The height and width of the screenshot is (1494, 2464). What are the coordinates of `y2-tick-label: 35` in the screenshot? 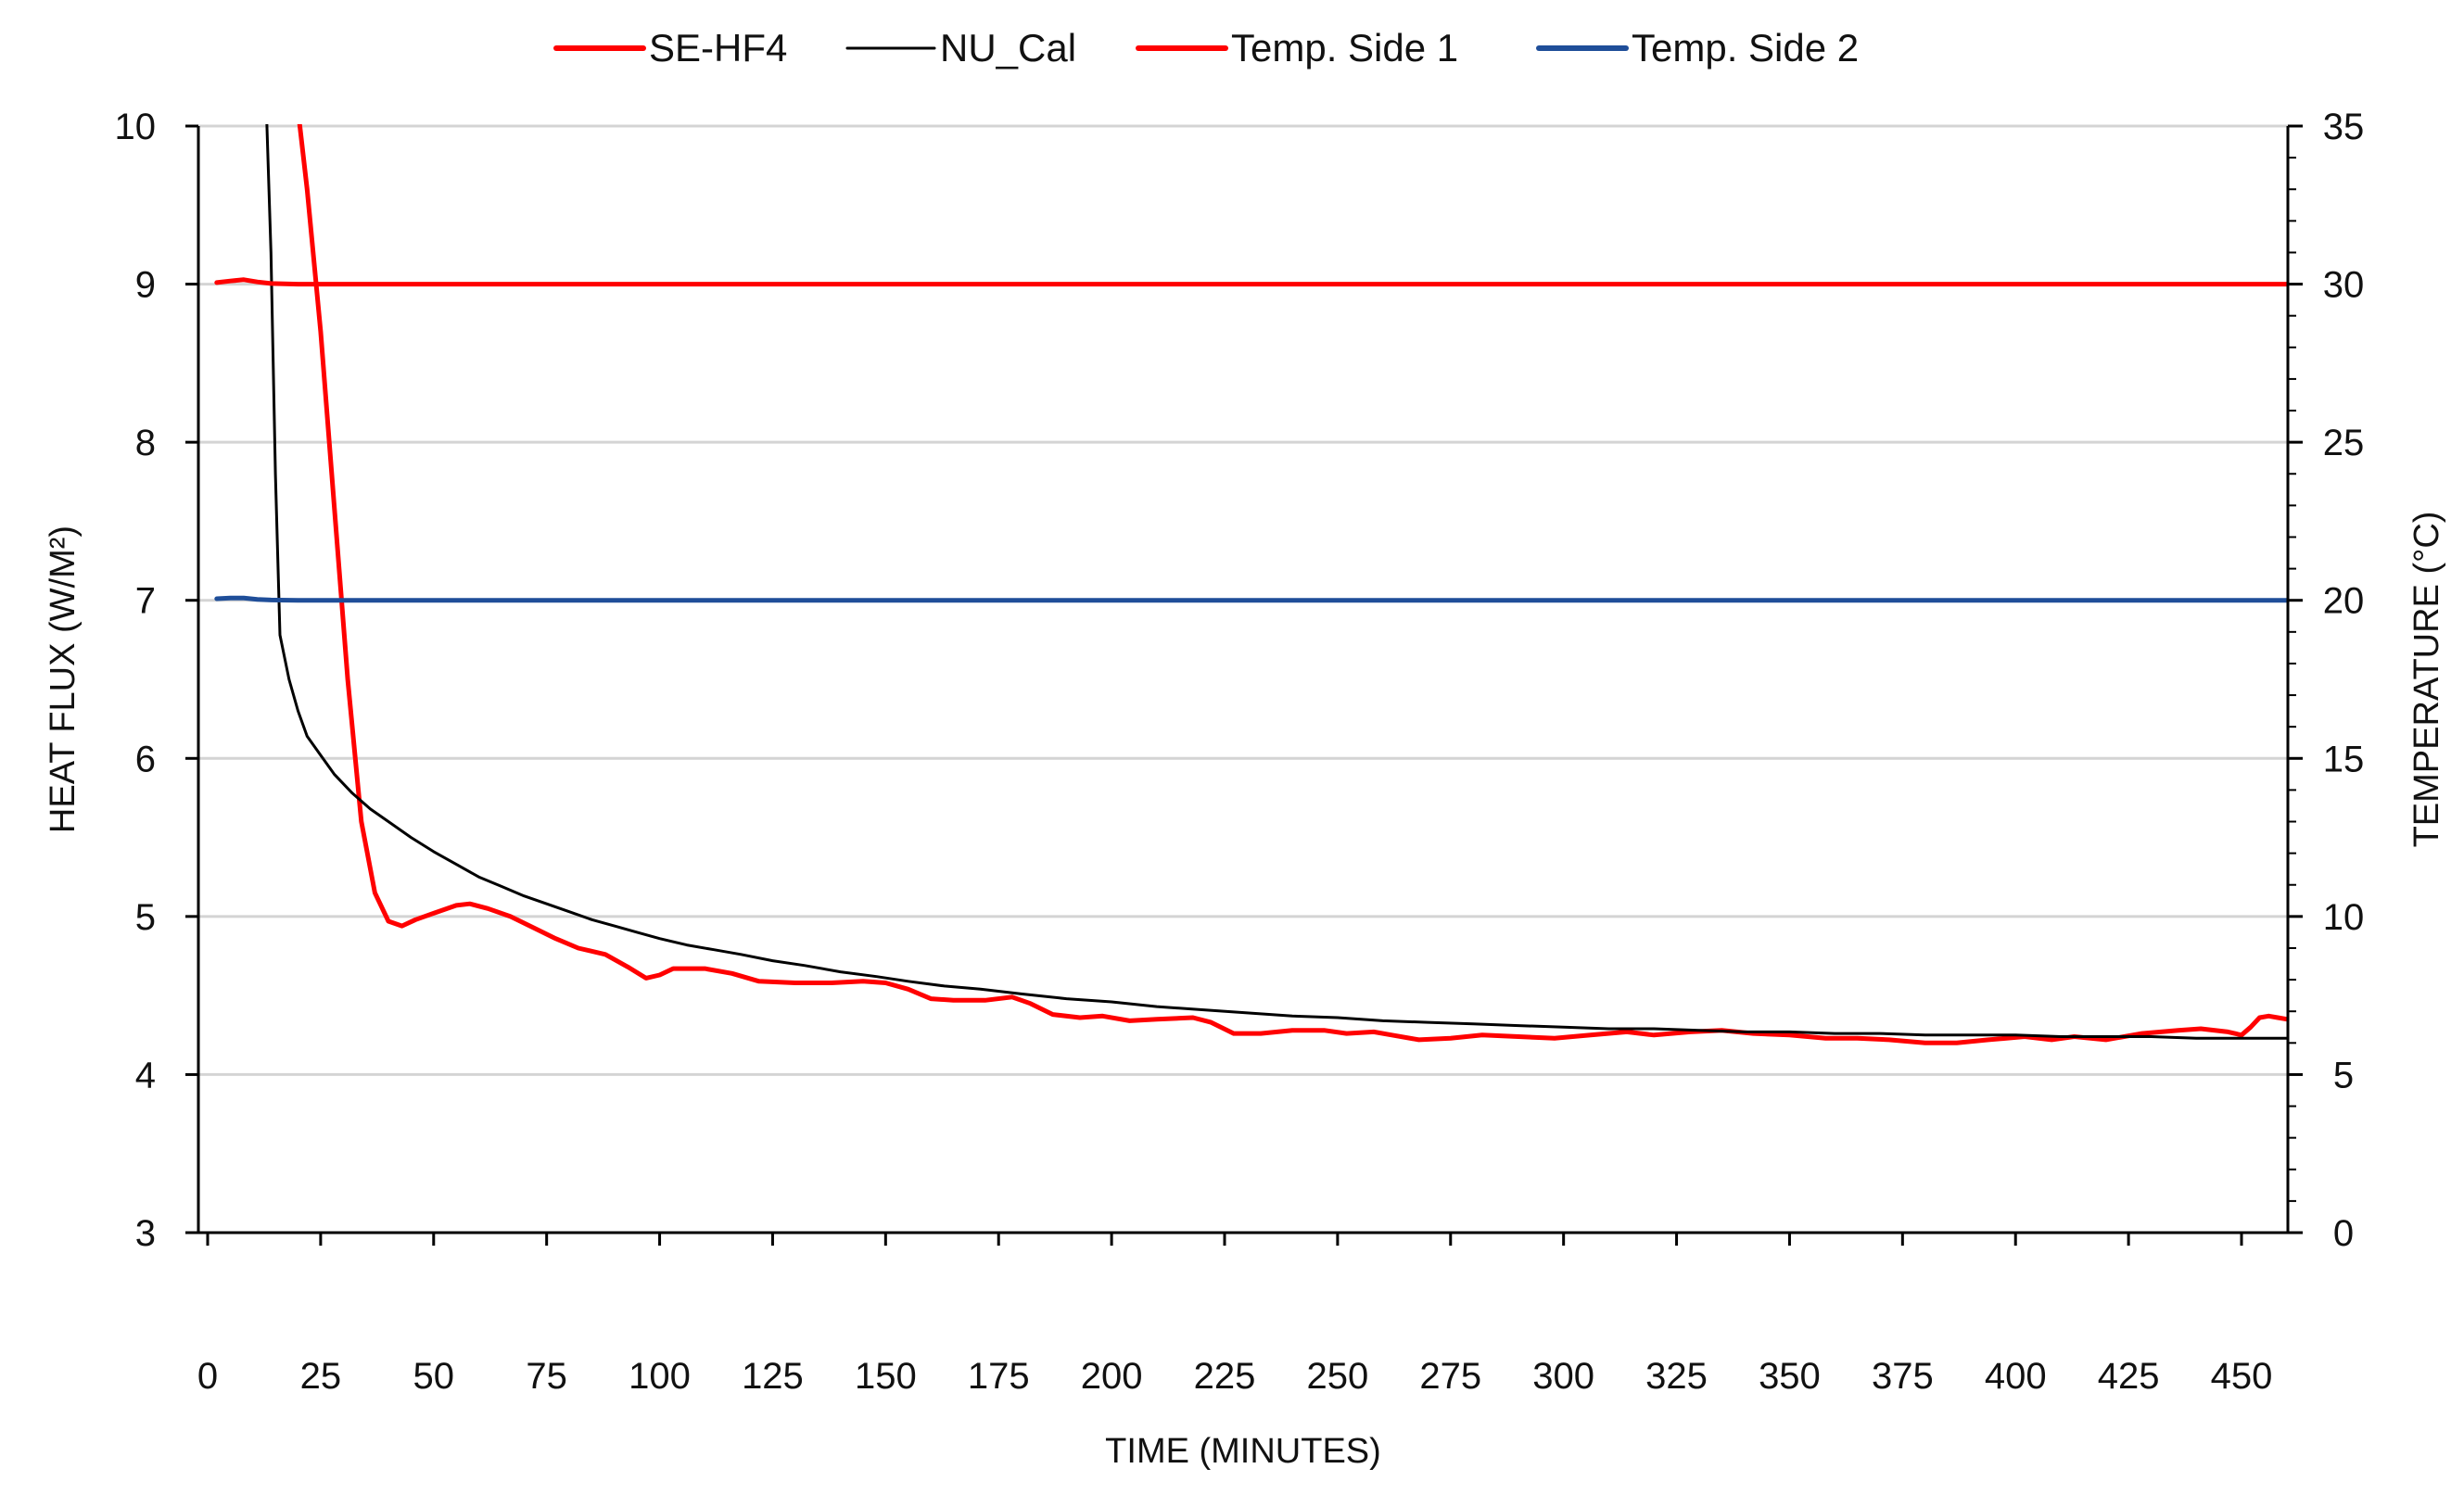 It's located at (2344, 127).